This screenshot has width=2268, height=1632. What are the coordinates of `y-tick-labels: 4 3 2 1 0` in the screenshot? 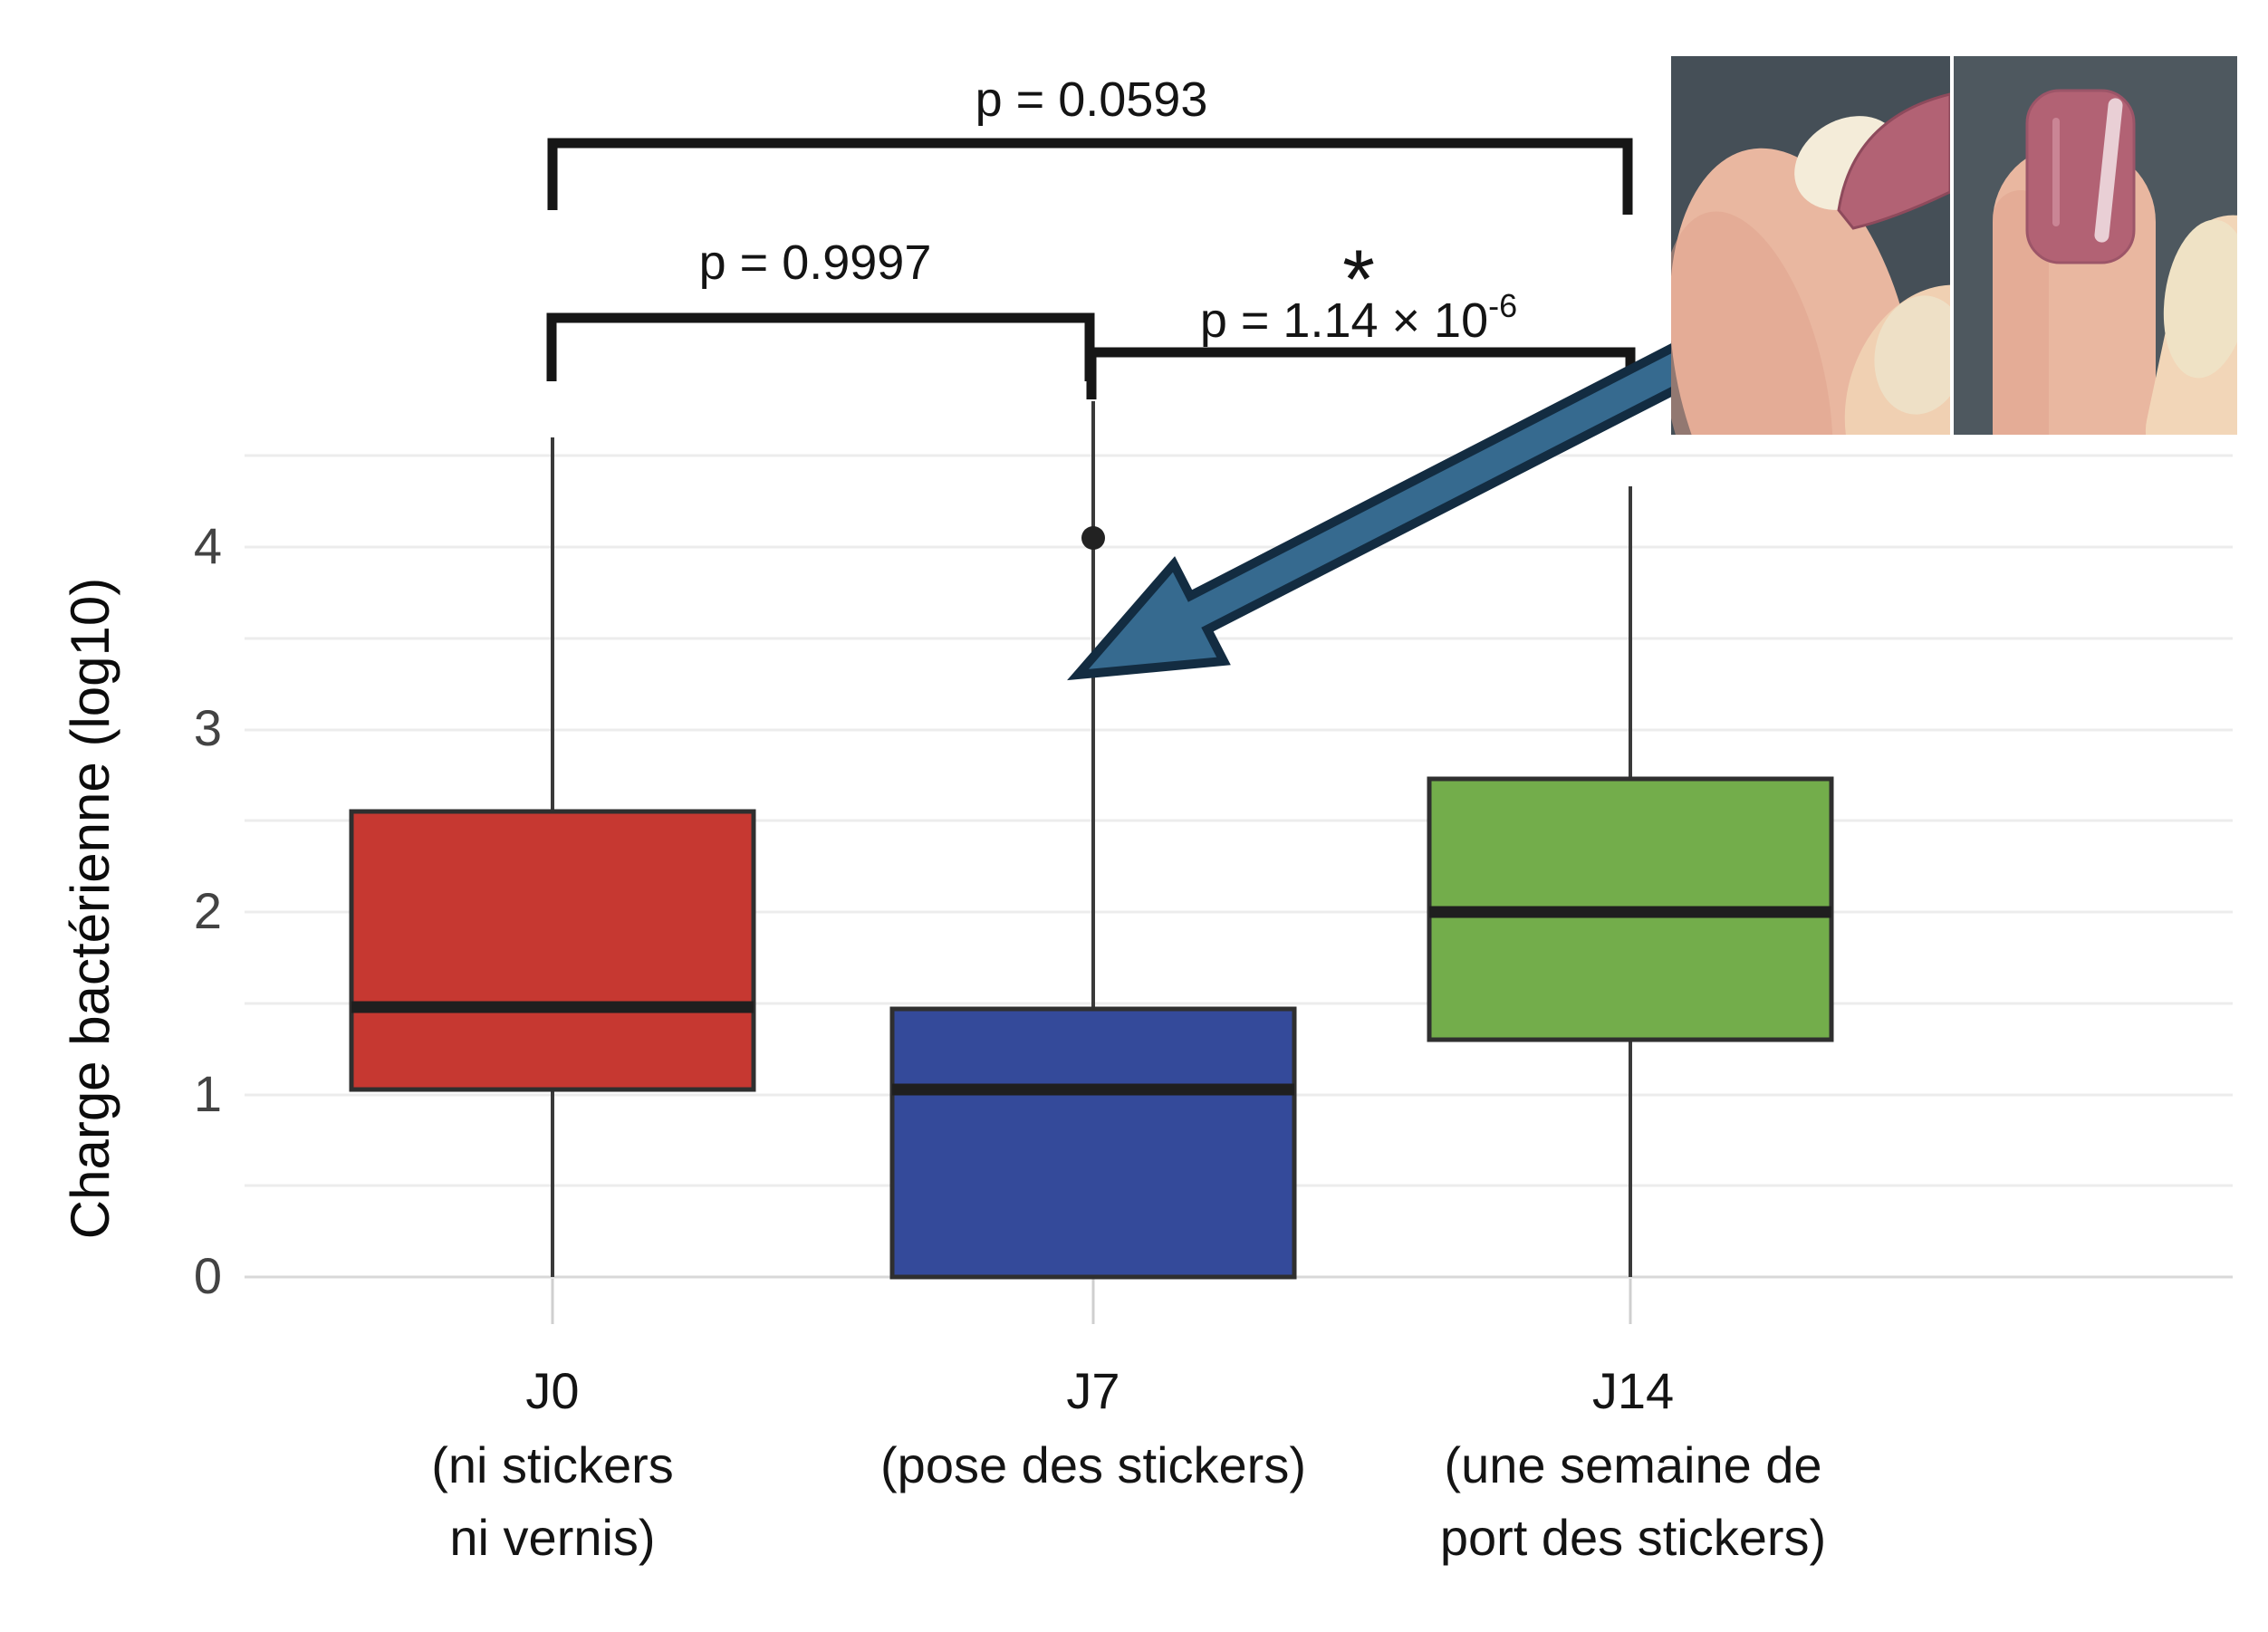 It's located at (208, 911).